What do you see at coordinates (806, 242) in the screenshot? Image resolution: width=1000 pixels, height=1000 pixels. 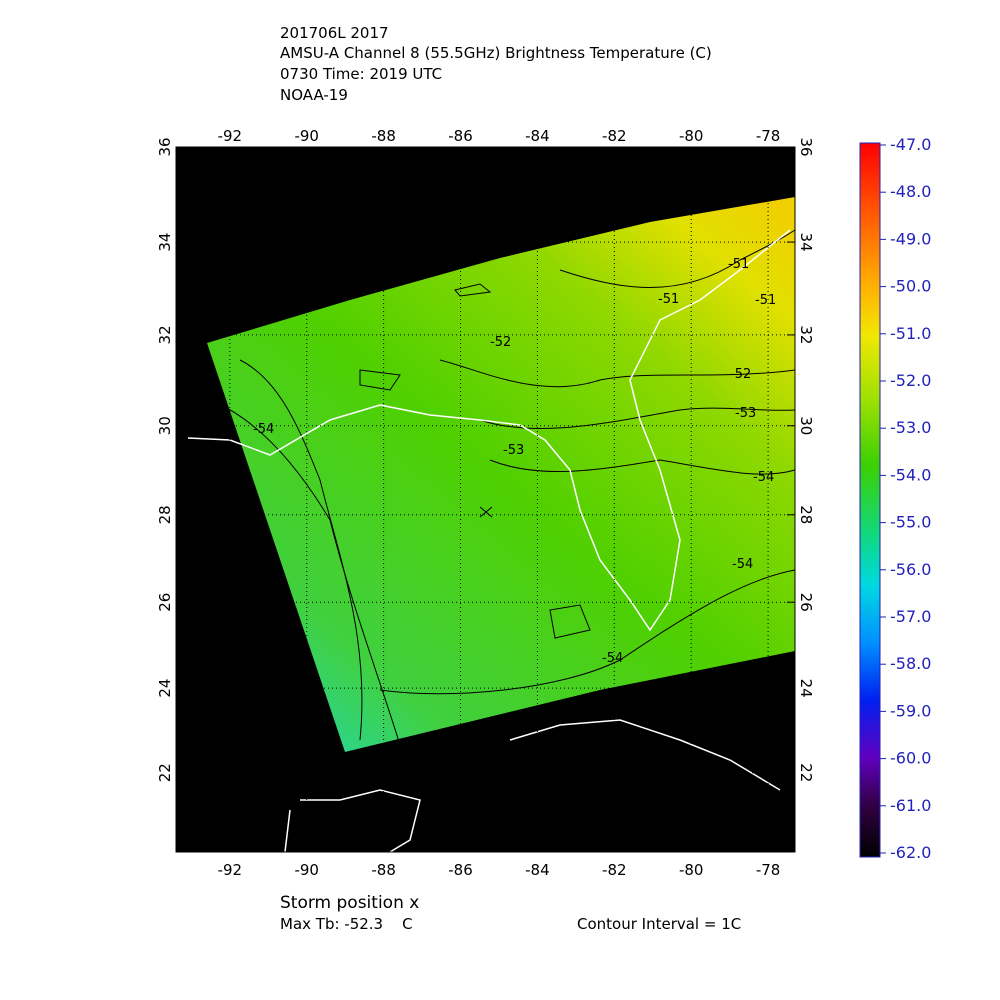 I see `y-tick-label-right: 34` at bounding box center [806, 242].